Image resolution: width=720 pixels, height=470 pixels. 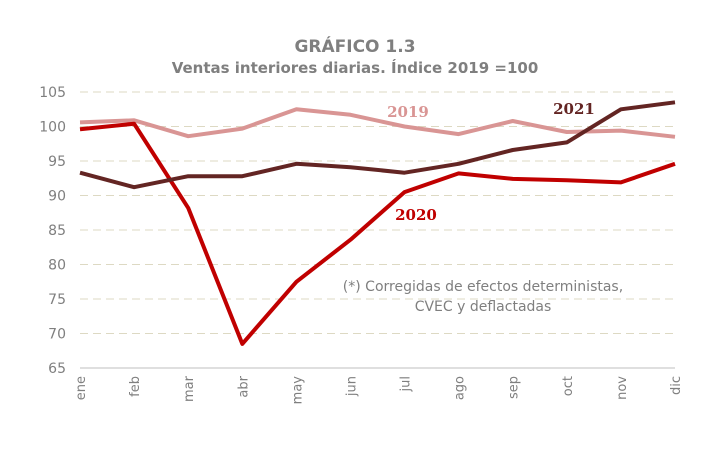 What do you see at coordinates (483, 307) in the screenshot?
I see `annotation-line-2: CVEC y deflactadas` at bounding box center [483, 307].